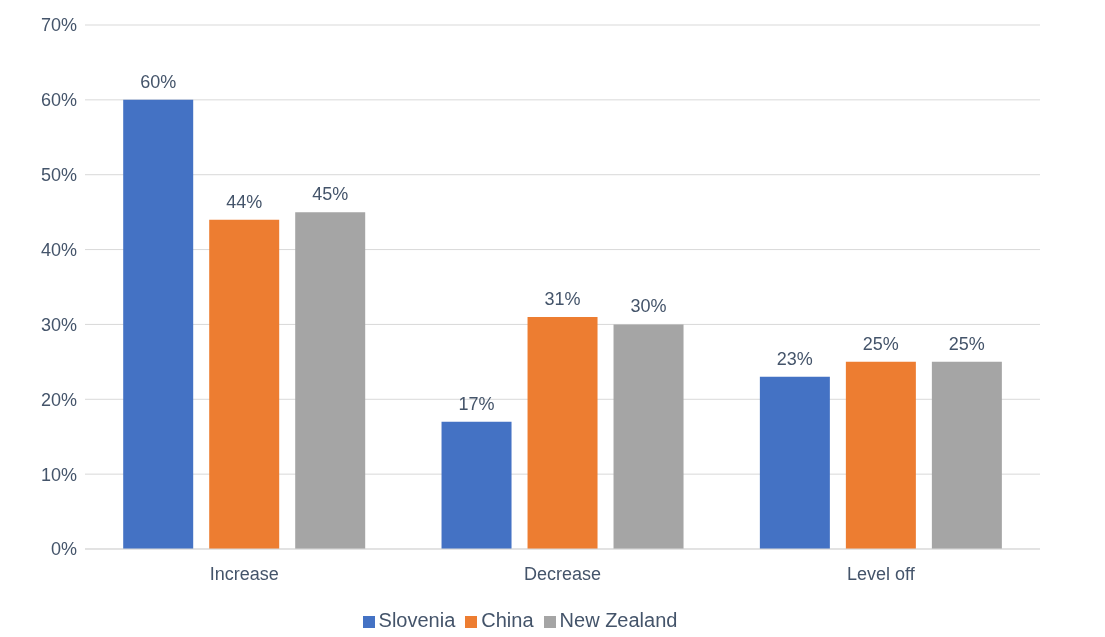 The image size is (1105, 637). Describe the element at coordinates (562, 573) in the screenshot. I see `x-tick-label: Decrease` at that location.